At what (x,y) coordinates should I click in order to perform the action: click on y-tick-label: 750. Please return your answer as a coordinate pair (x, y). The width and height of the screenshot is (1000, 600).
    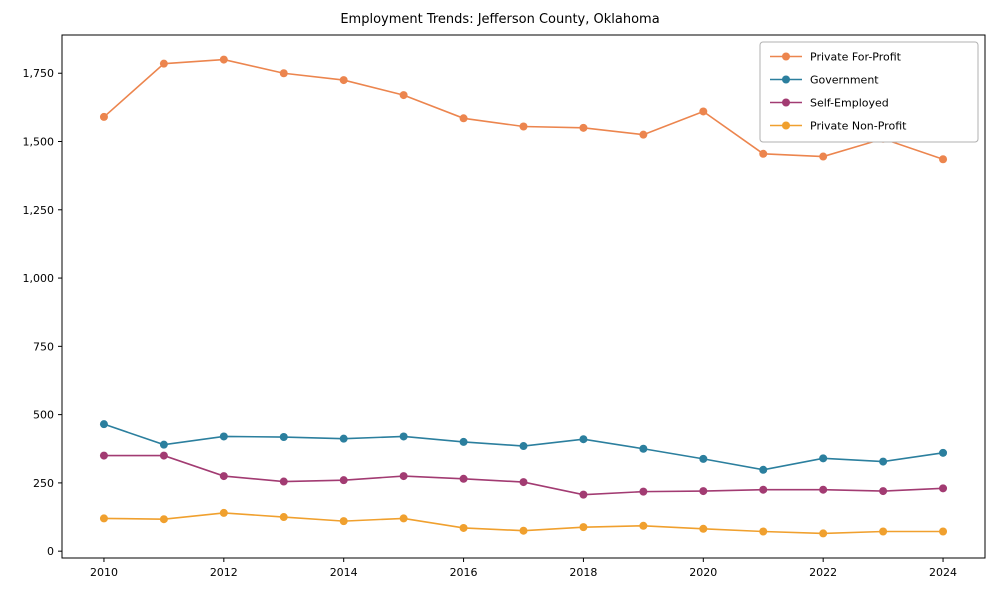
    Looking at the image, I should click on (43, 346).